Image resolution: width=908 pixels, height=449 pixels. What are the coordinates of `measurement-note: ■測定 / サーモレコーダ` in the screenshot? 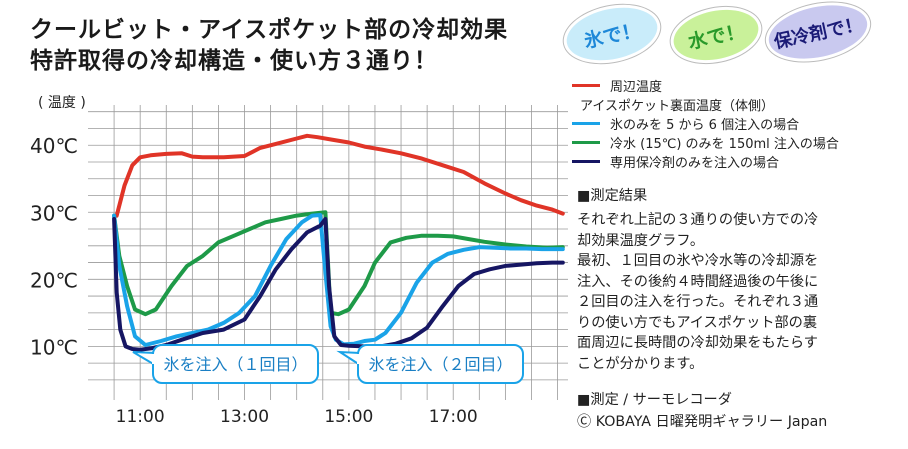 It's located at (654, 400).